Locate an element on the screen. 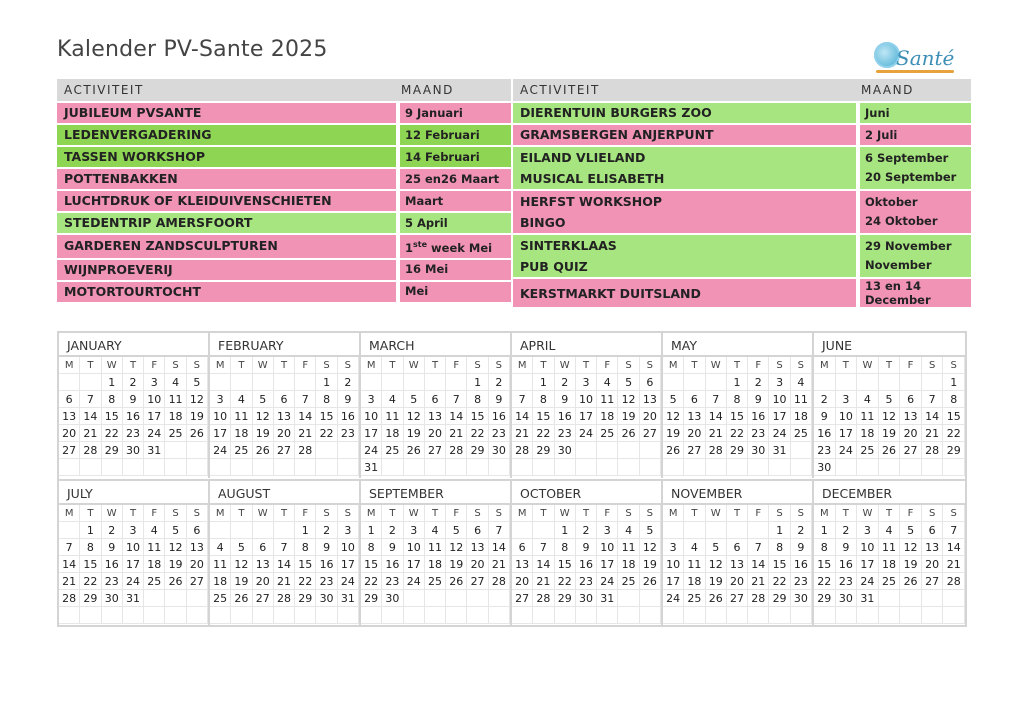 This screenshot has width=1024, height=724. day-cell: 25 is located at coordinates (176, 433).